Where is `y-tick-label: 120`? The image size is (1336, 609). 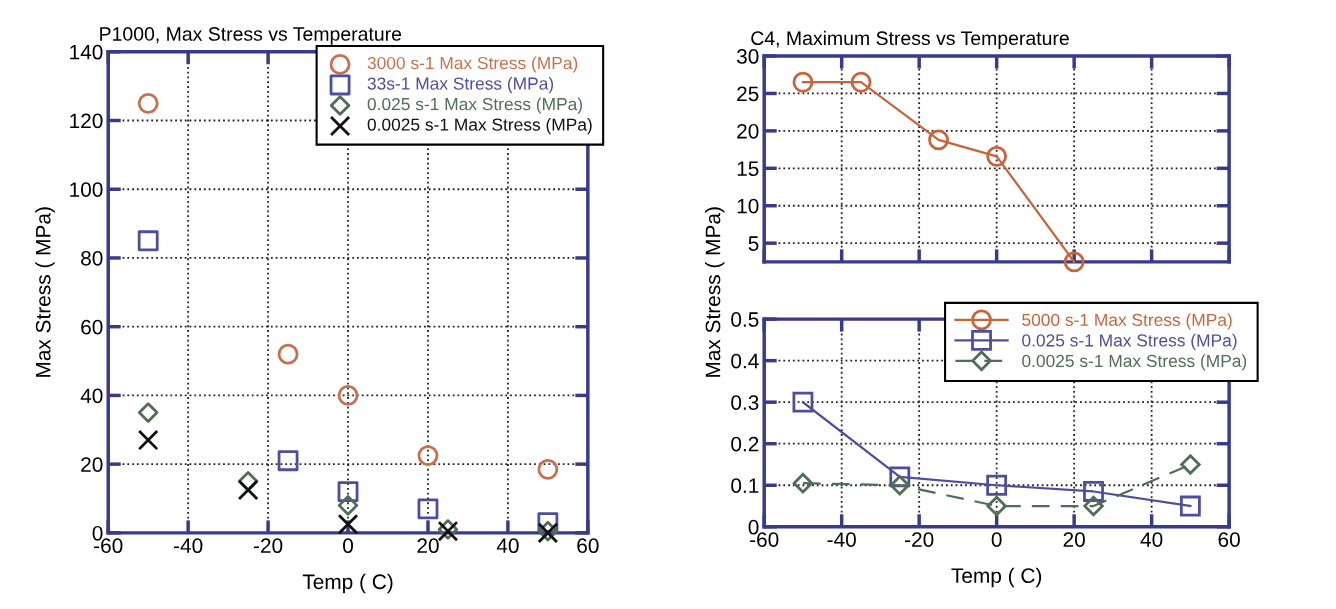
y-tick-label: 120 is located at coordinates (86, 121).